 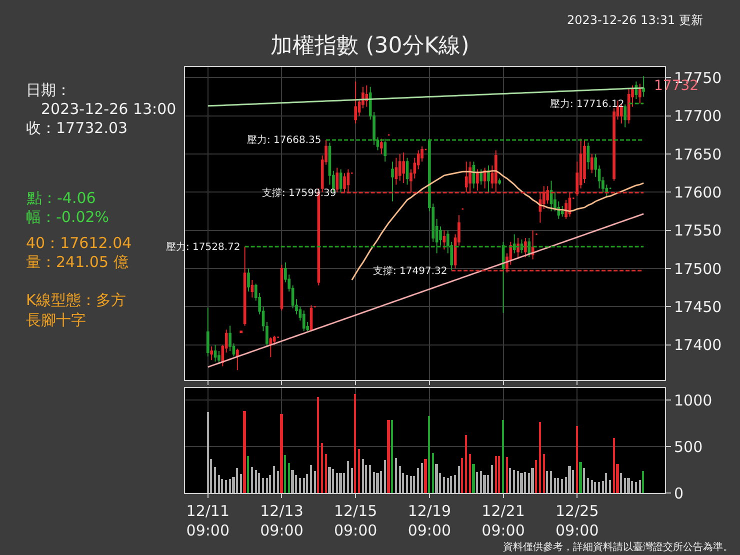 What do you see at coordinates (698, 345) in the screenshot?
I see `y-tick-label: 17400` at bounding box center [698, 345].